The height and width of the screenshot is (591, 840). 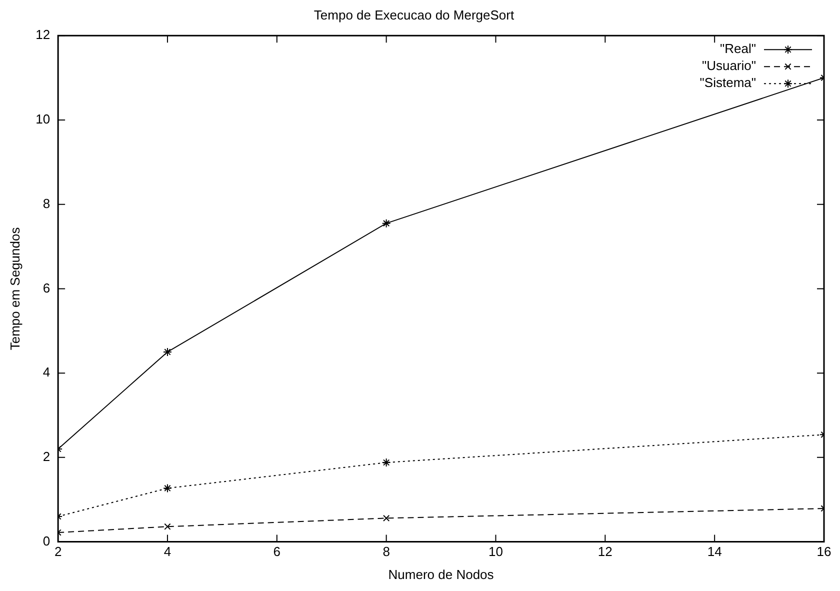 What do you see at coordinates (441, 574) in the screenshot?
I see `x-axis-title: Numero de Nodos` at bounding box center [441, 574].